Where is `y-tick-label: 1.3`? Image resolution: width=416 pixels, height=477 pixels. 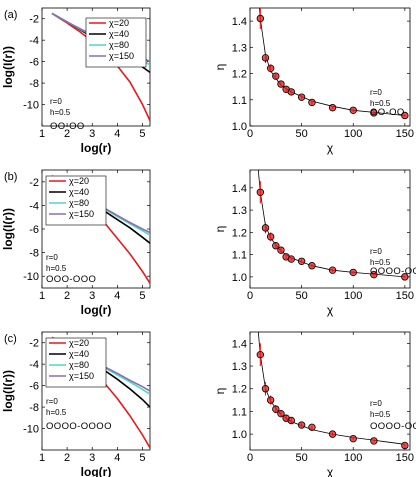
y-tick-label: 1.3 is located at coordinates (239, 211).